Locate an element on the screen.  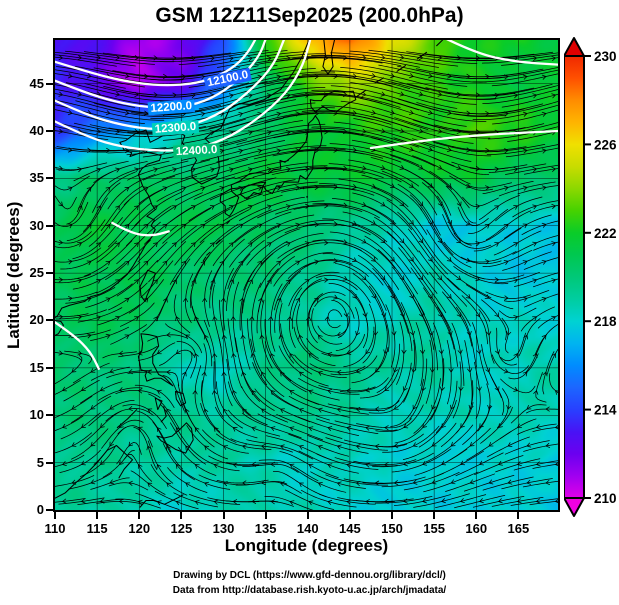
x-tick-label: 115 is located at coordinates (97, 528).